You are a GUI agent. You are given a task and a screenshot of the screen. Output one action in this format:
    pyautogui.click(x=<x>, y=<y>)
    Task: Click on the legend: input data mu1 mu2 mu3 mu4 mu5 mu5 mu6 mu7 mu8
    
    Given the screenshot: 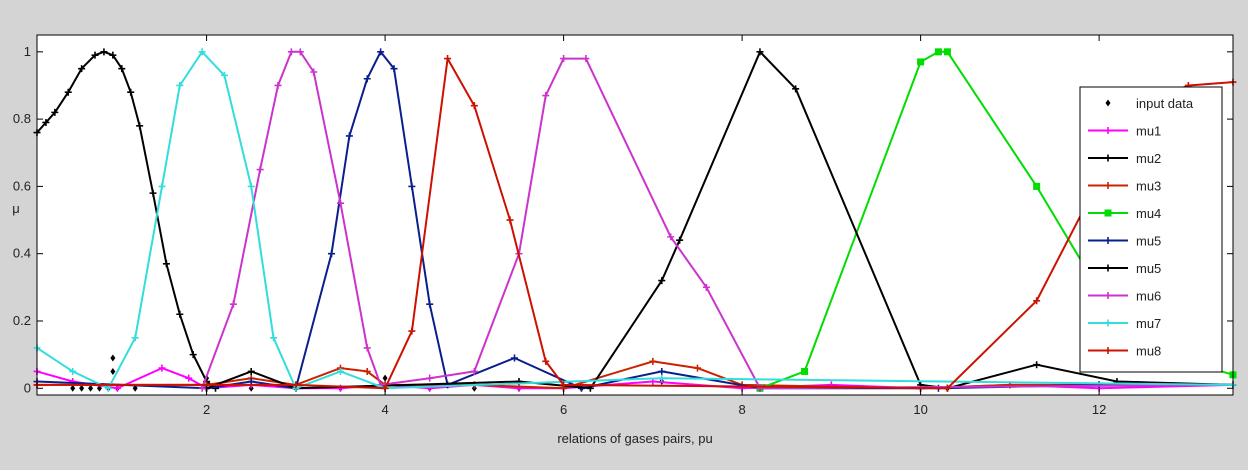 What is the action you would take?
    pyautogui.click(x=1151, y=229)
    